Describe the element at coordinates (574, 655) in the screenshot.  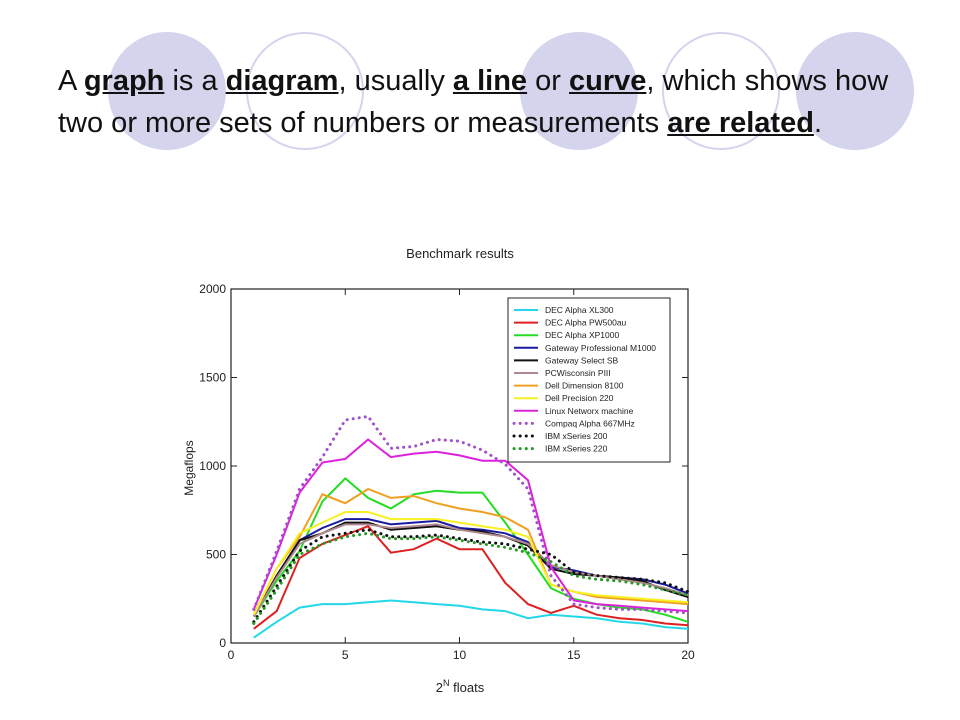
I see `x-tick-label: 15` at that location.